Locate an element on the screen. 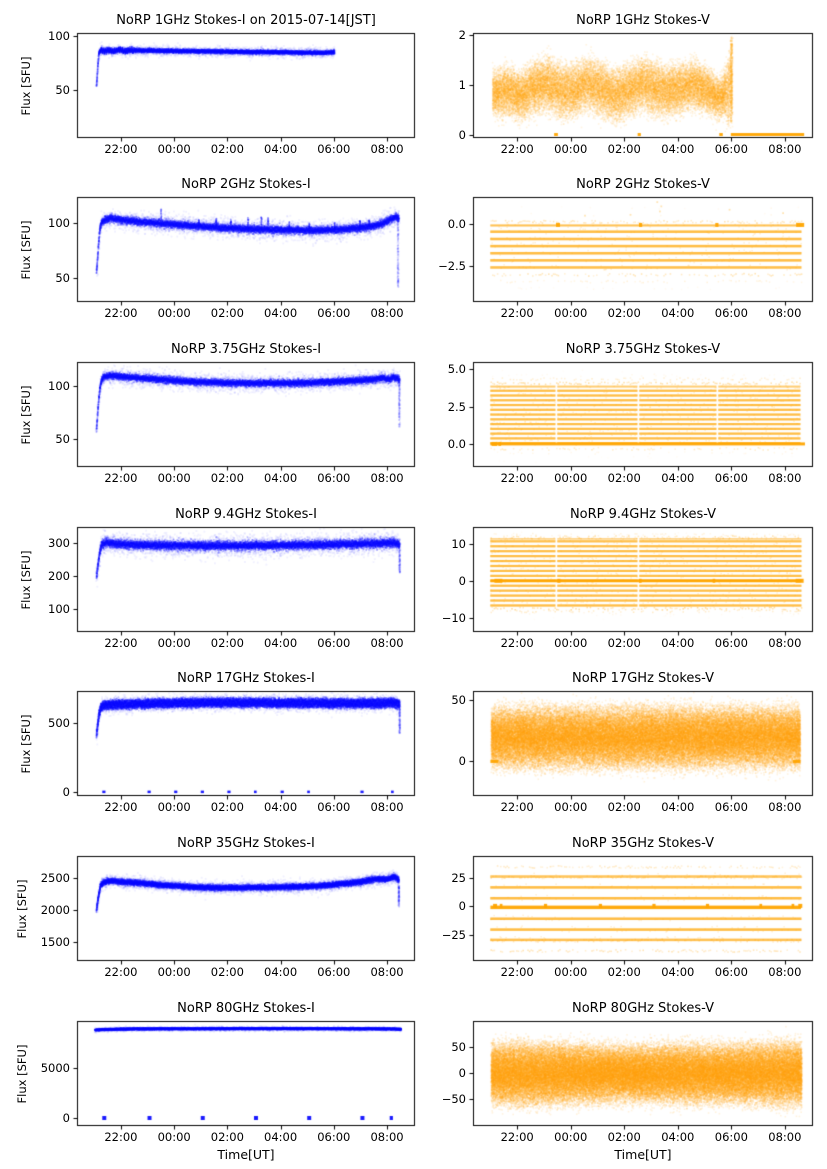 The height and width of the screenshot is (1169, 827). y-tick-label: 1 is located at coordinates (462, 85).